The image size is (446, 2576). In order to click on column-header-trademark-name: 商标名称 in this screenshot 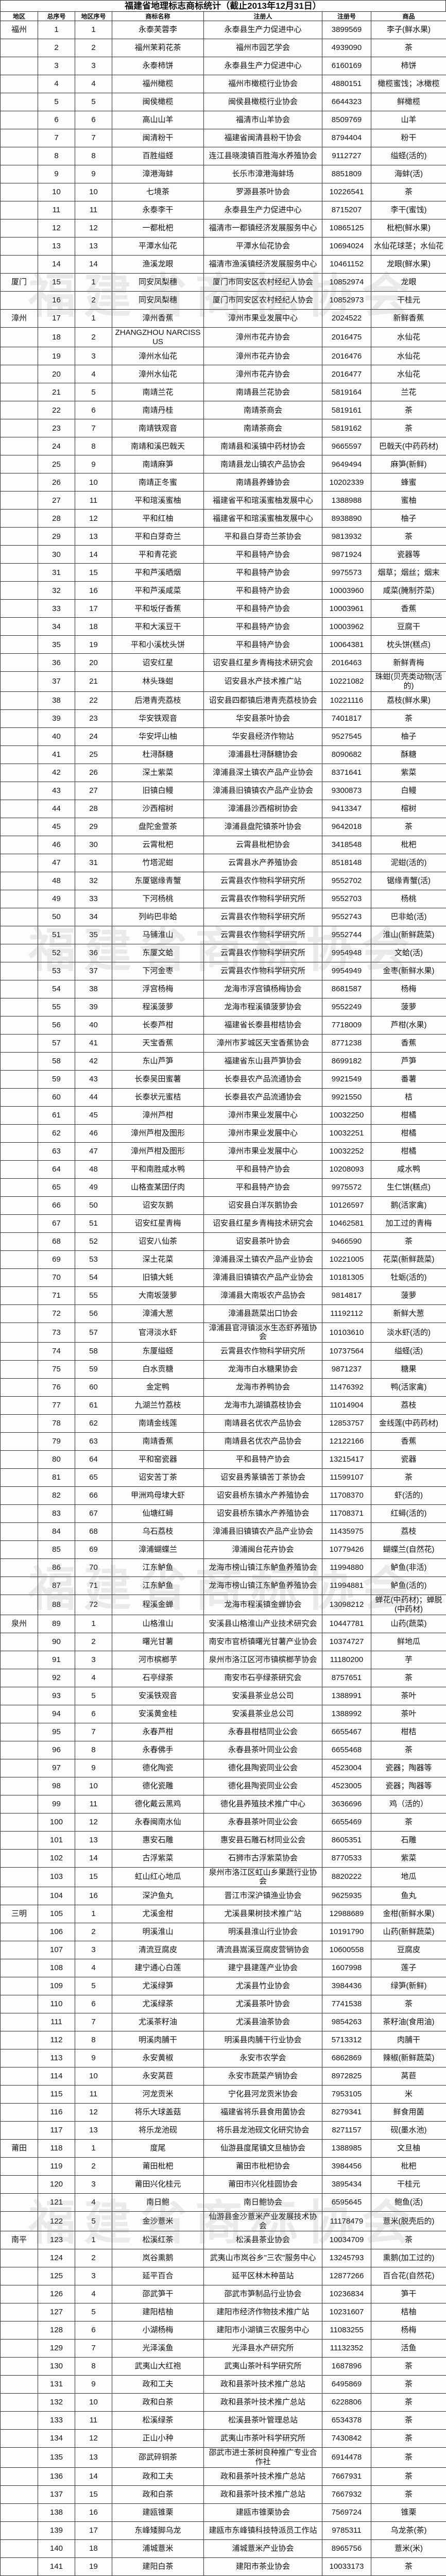, I will do `click(158, 16)`.